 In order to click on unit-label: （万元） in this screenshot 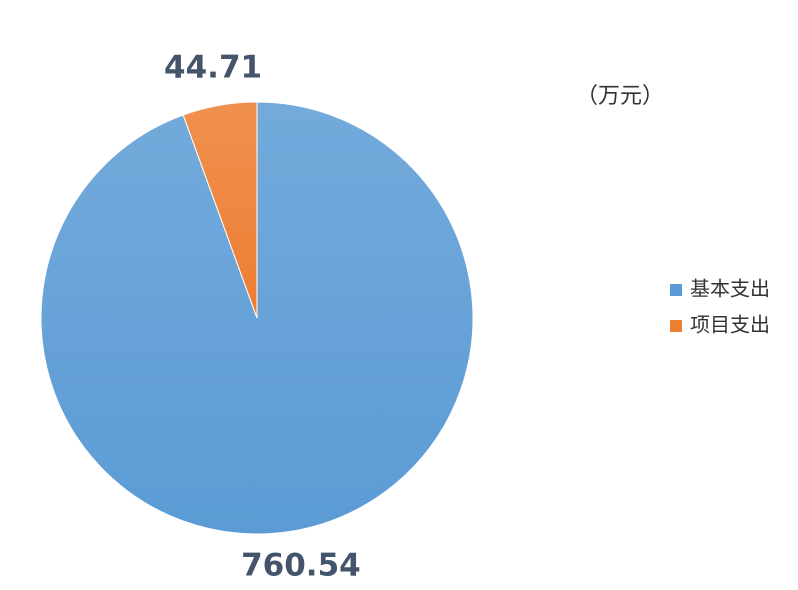, I will do `click(620, 96)`.